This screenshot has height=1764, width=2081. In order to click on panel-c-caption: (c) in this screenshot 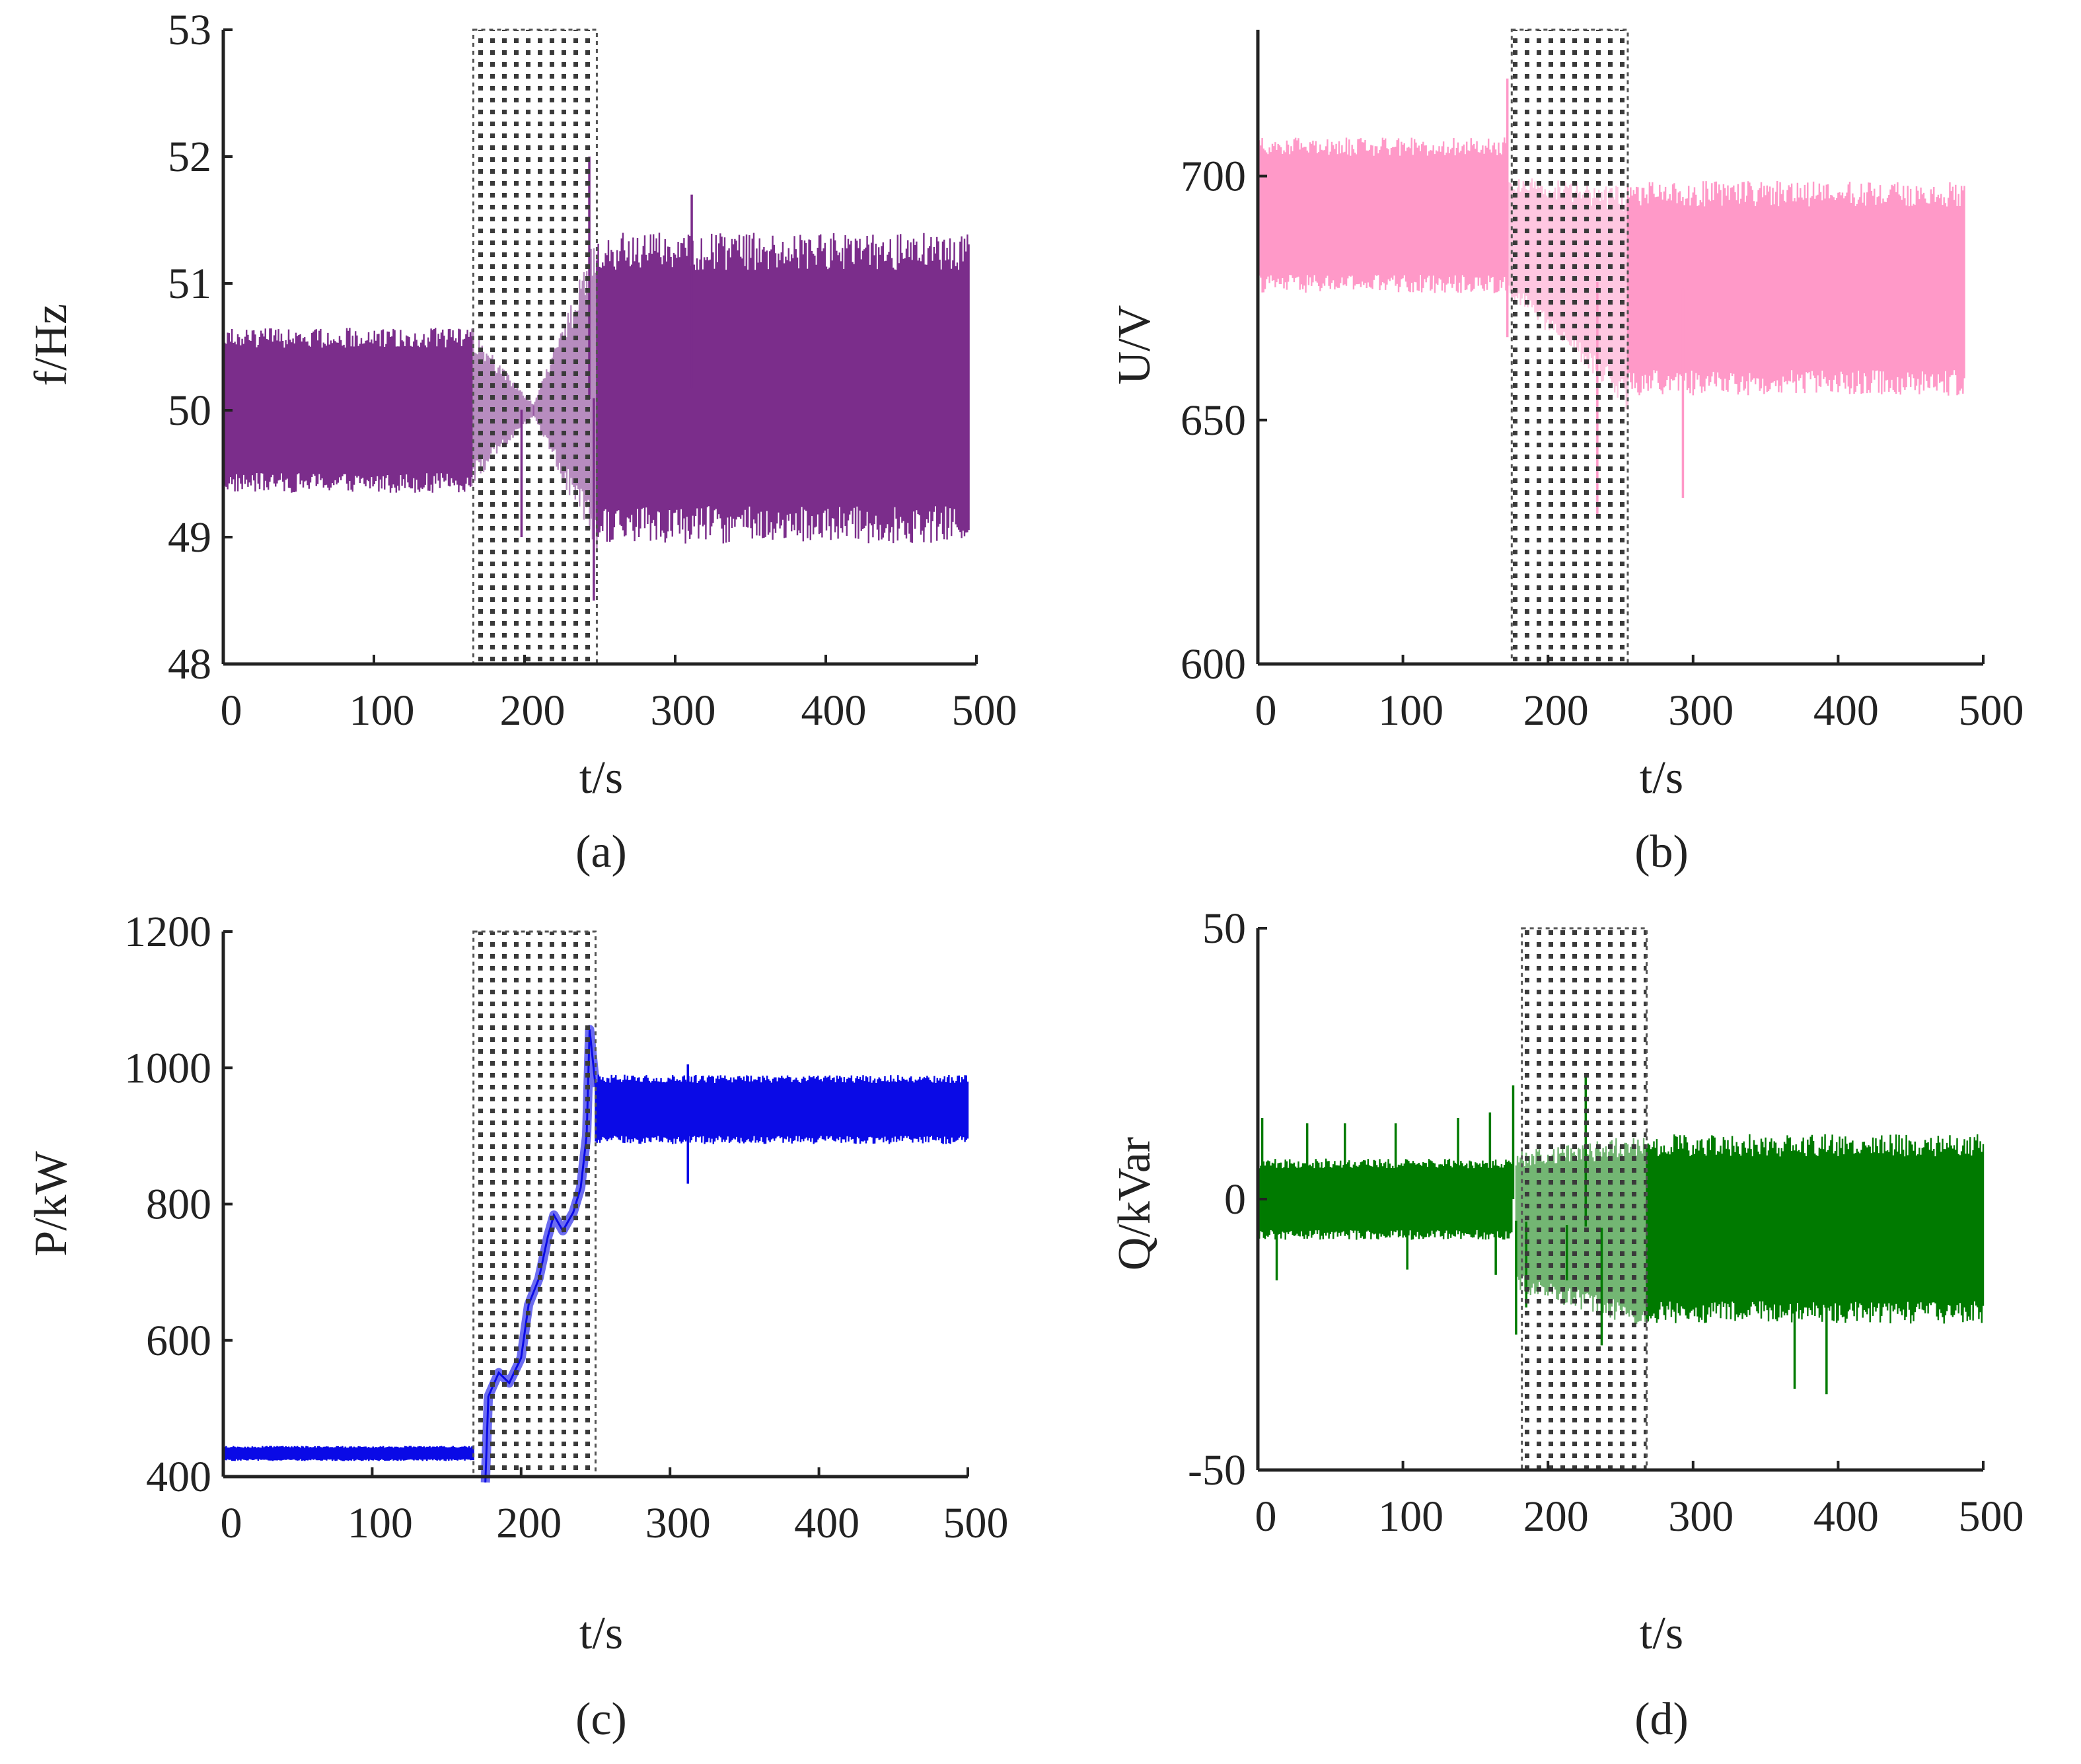, I will do `click(601, 1719)`.